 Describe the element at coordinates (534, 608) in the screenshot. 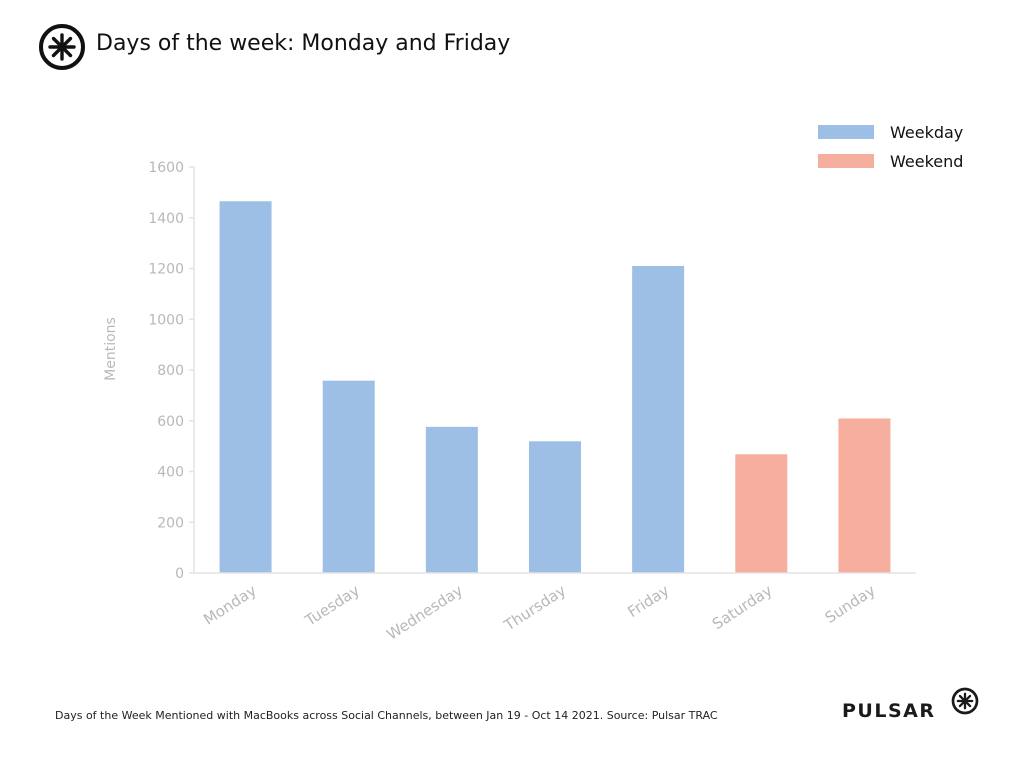

I see `x-tick-label: Thursday` at that location.